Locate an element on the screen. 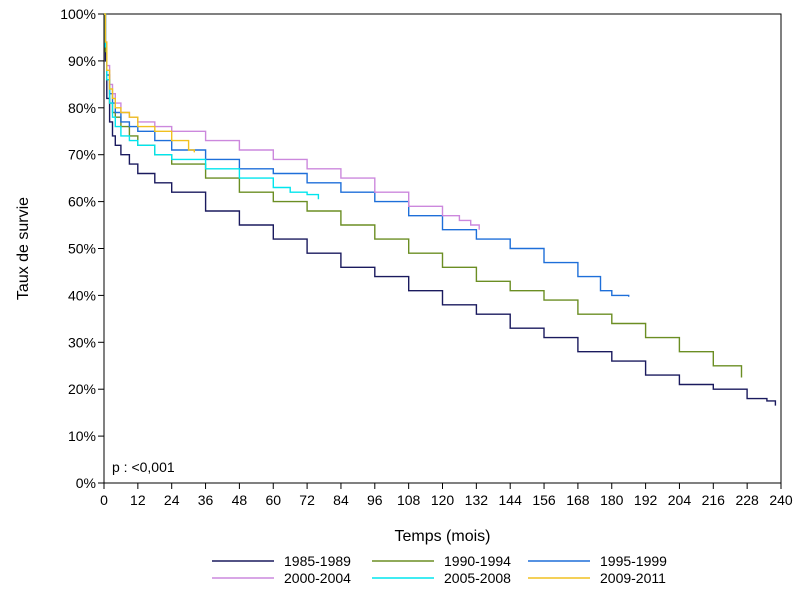 The image size is (800, 600). x-tick-label: 144 is located at coordinates (511, 500).